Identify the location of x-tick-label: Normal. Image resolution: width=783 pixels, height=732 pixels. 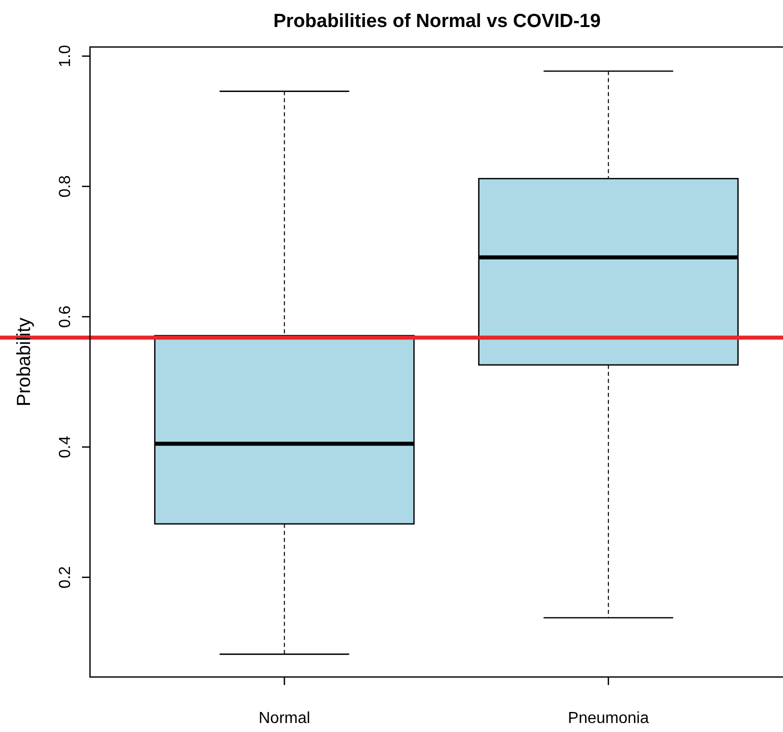
(284, 718).